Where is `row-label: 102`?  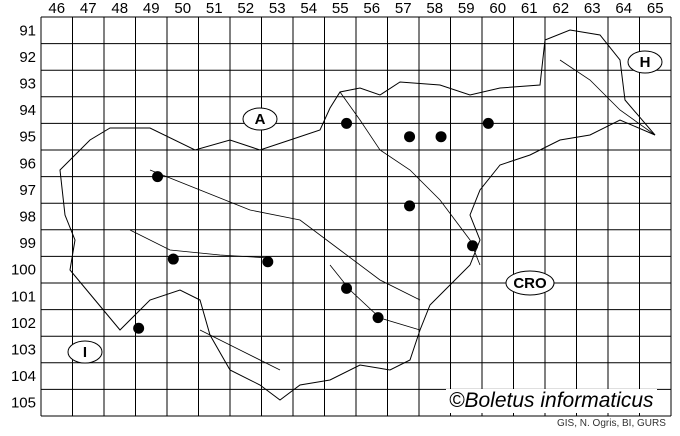 row-label: 102 is located at coordinates (23, 323).